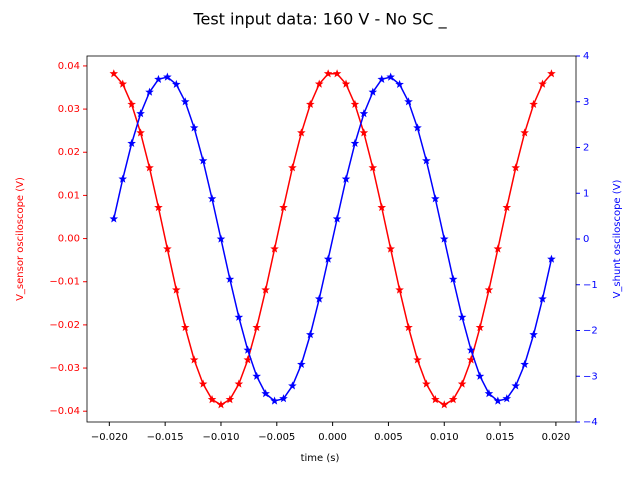 The image size is (640, 480). What do you see at coordinates (64, 368) in the screenshot?
I see `y-tick-label: −0.03` at bounding box center [64, 368].